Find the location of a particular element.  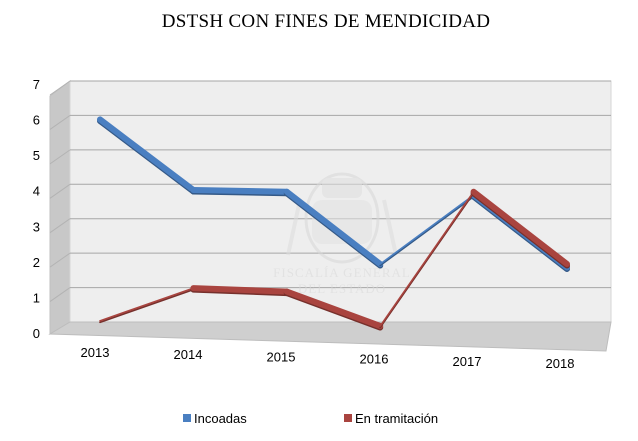

y-tick-label: 6 is located at coordinates (36, 120).